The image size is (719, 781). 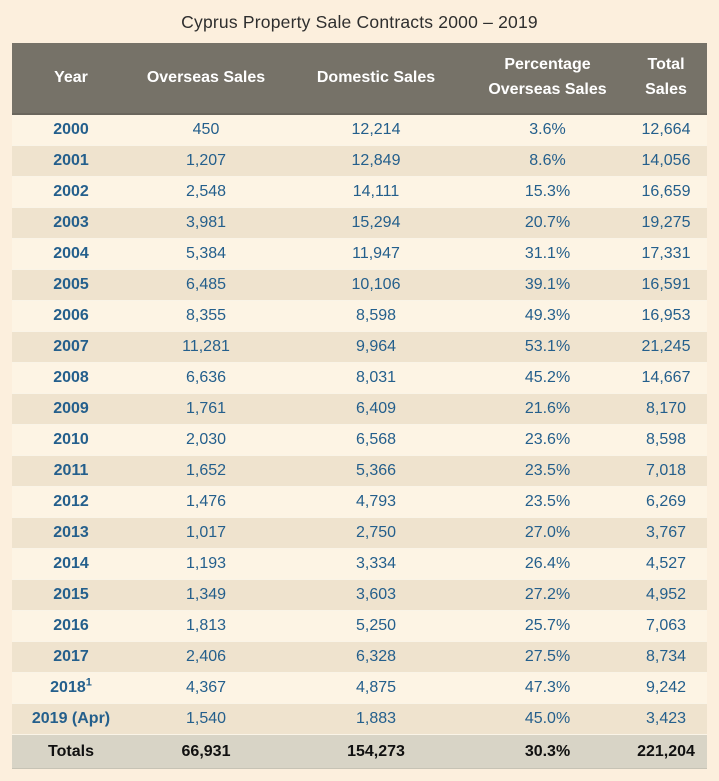 I want to click on overseas-sales-cell: 450, so click(x=206, y=130).